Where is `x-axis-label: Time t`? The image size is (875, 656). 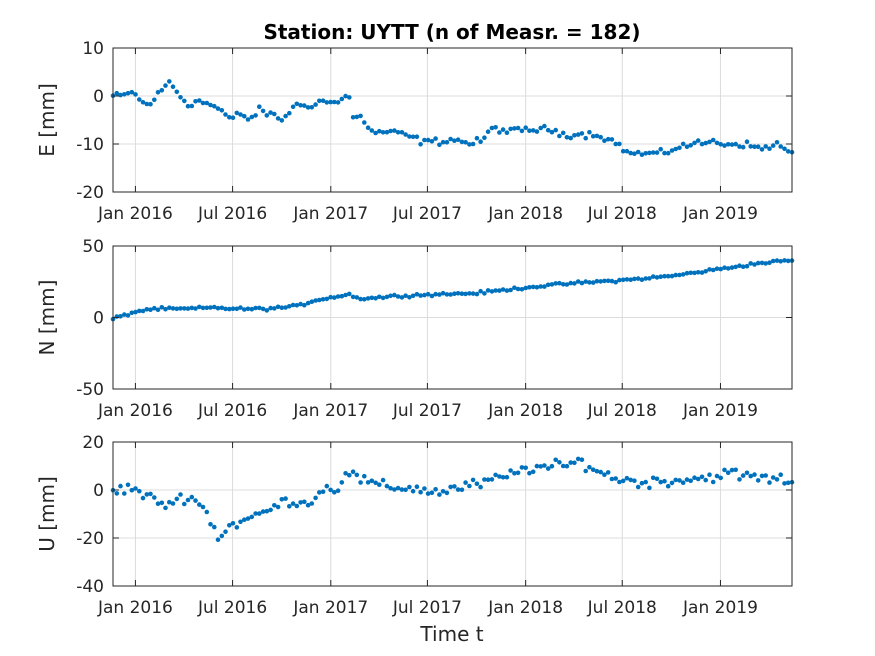
x-axis-label: Time t is located at coordinates (451, 634).